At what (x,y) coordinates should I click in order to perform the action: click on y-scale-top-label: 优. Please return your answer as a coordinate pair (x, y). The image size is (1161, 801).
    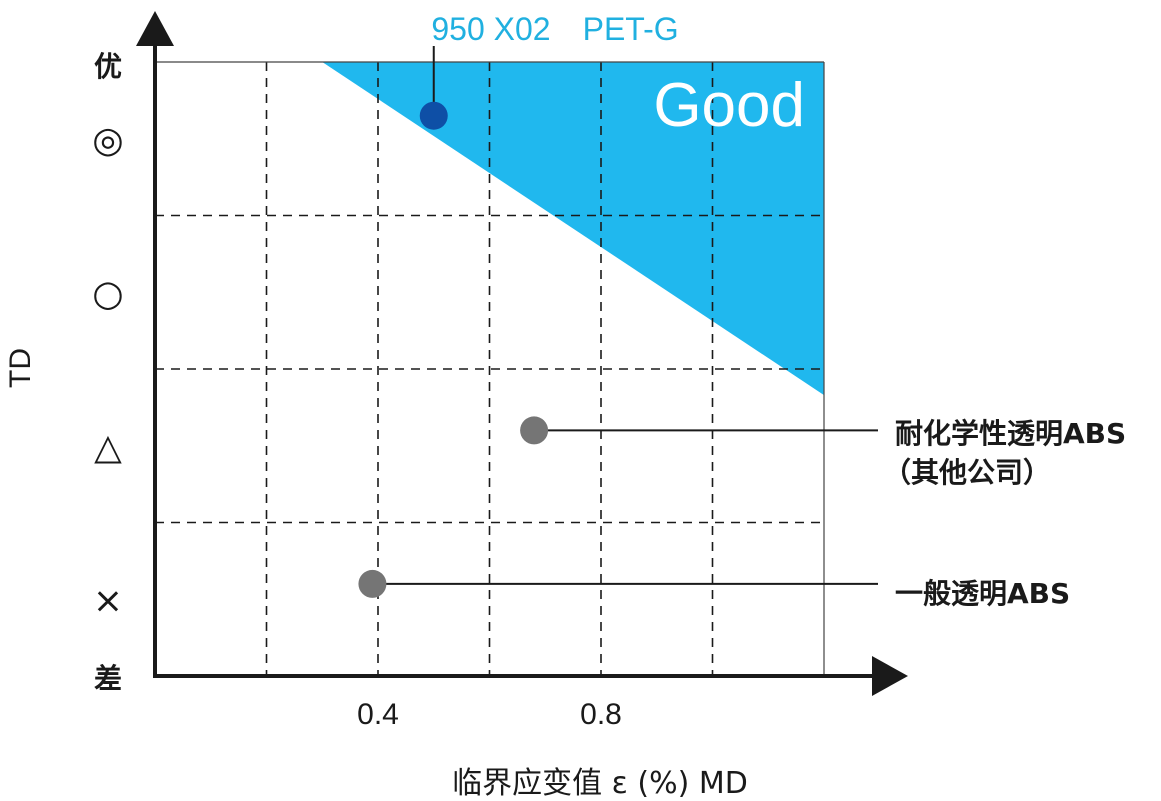
    Looking at the image, I should click on (108, 66).